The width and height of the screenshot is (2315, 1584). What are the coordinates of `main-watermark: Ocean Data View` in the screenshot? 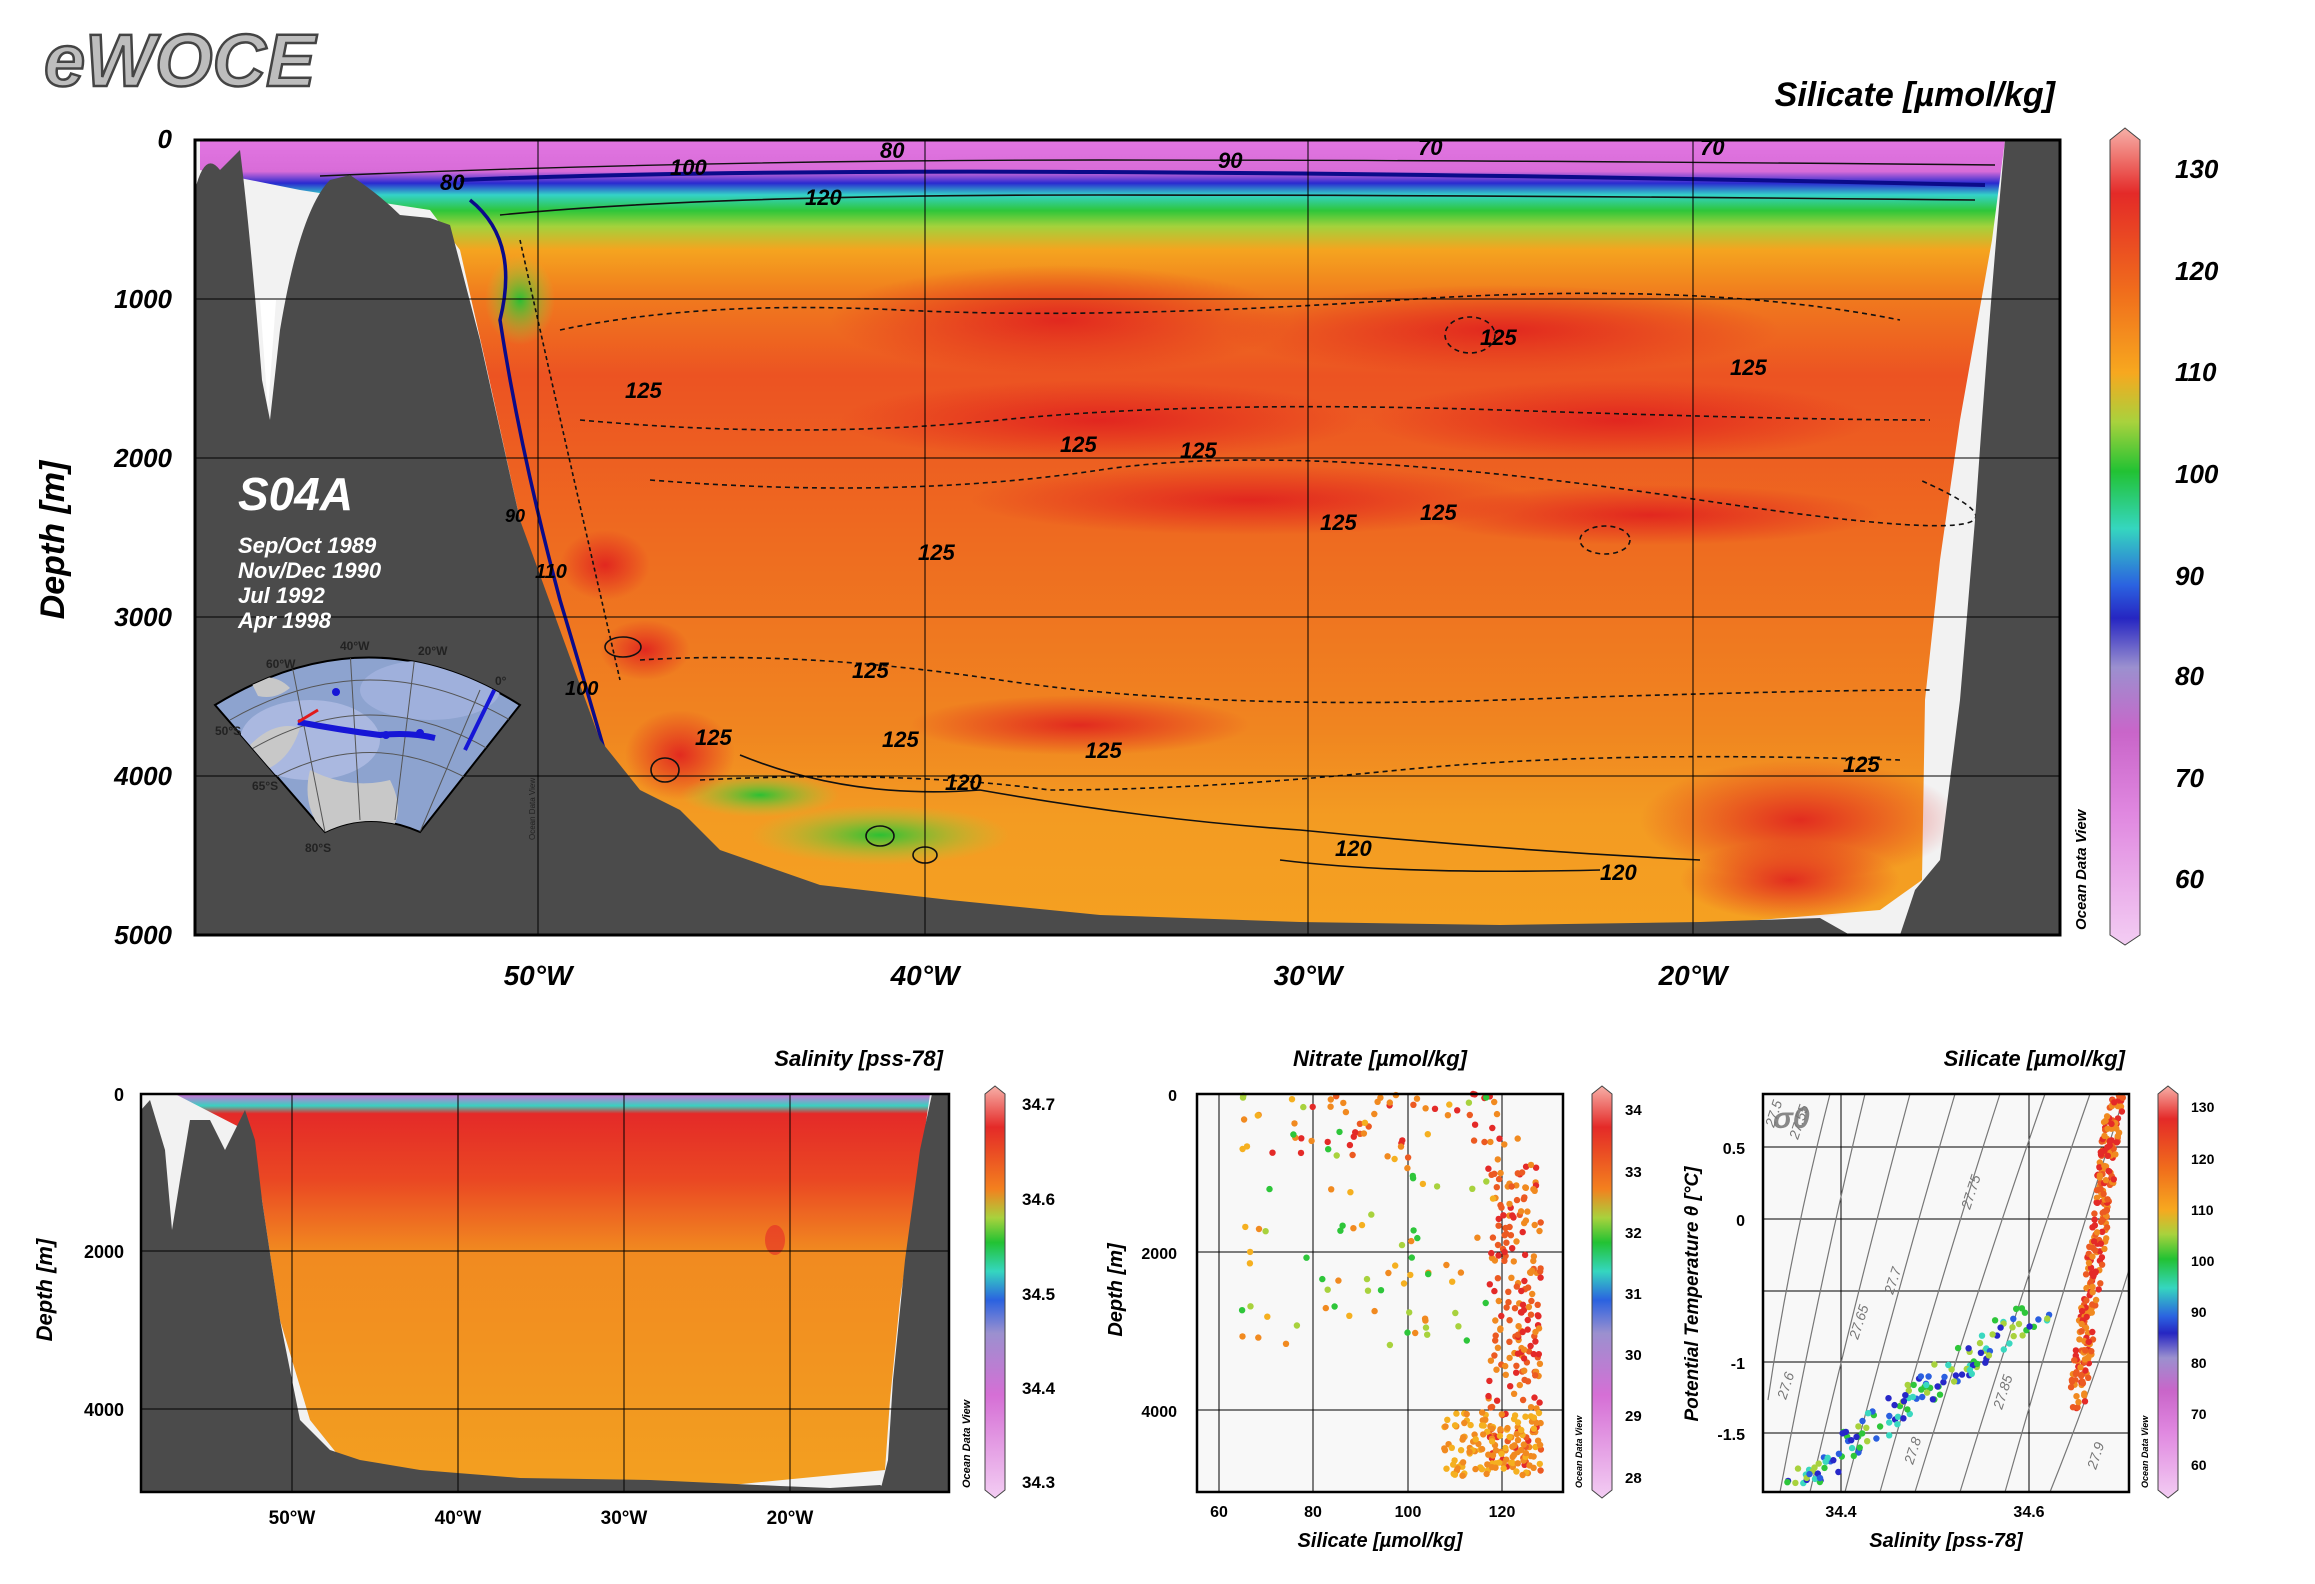 It's located at (2081, 869).